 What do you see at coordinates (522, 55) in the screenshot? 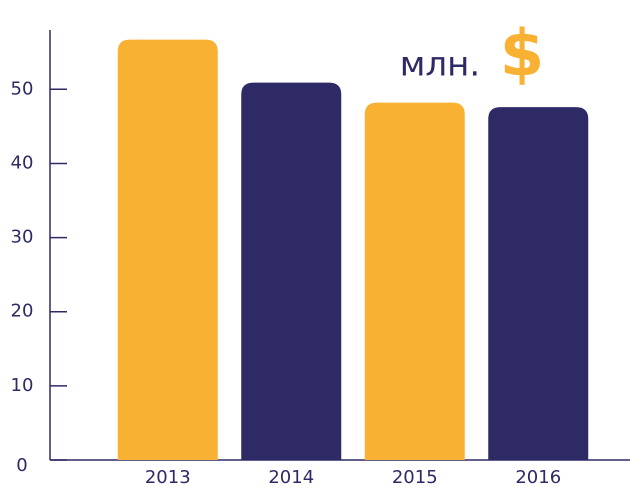
I see `unit-symbol: $` at bounding box center [522, 55].